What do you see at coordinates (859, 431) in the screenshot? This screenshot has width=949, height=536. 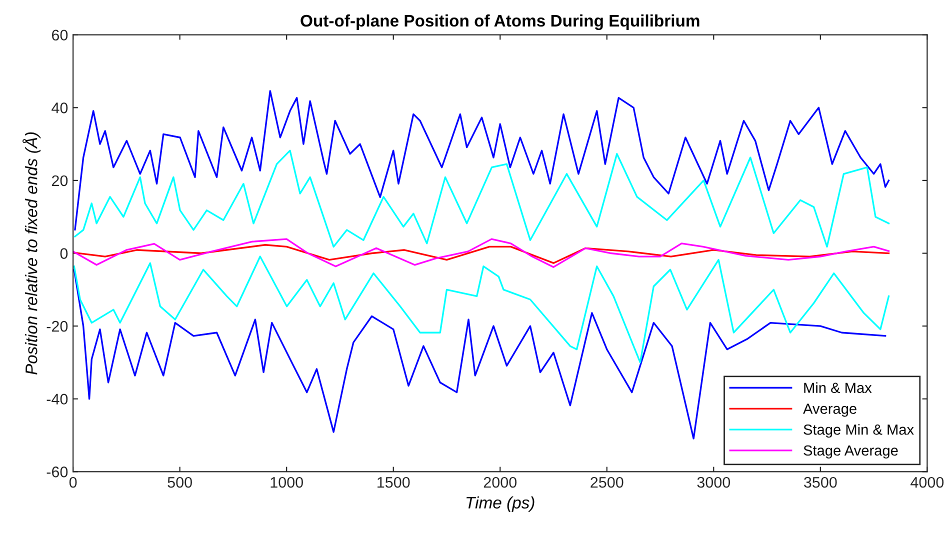 I see `legend-label: Stage Min & Max` at bounding box center [859, 431].